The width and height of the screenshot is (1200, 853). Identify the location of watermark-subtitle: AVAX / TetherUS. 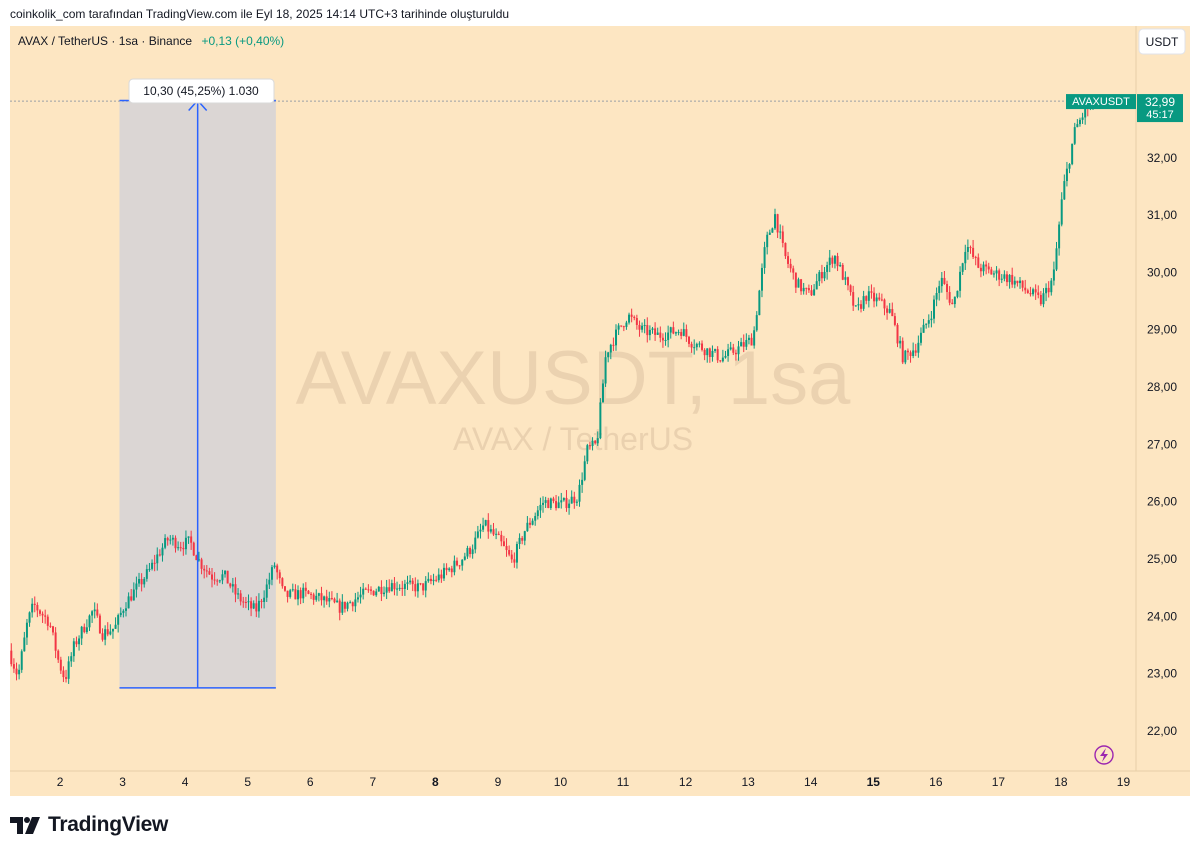
(573, 439).